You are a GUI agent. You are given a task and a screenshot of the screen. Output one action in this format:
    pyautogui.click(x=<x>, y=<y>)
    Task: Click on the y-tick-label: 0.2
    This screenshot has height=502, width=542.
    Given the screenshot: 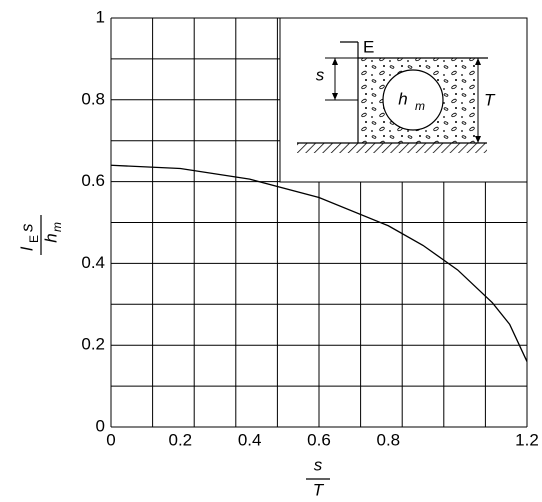 What is the action you would take?
    pyautogui.click(x=93, y=344)
    